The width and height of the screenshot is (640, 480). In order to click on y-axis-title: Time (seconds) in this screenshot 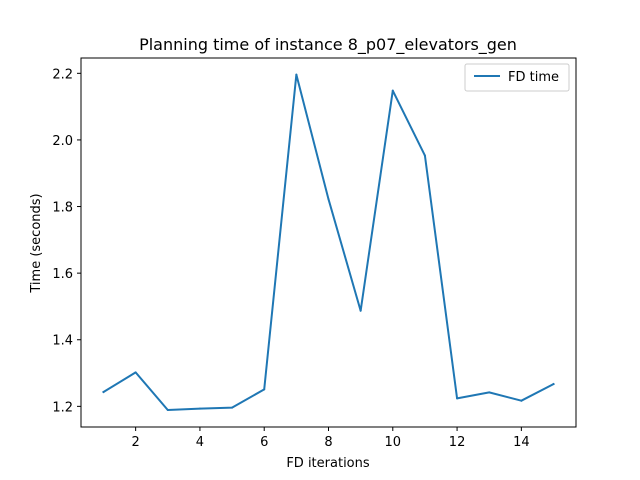, I will do `click(36, 243)`.